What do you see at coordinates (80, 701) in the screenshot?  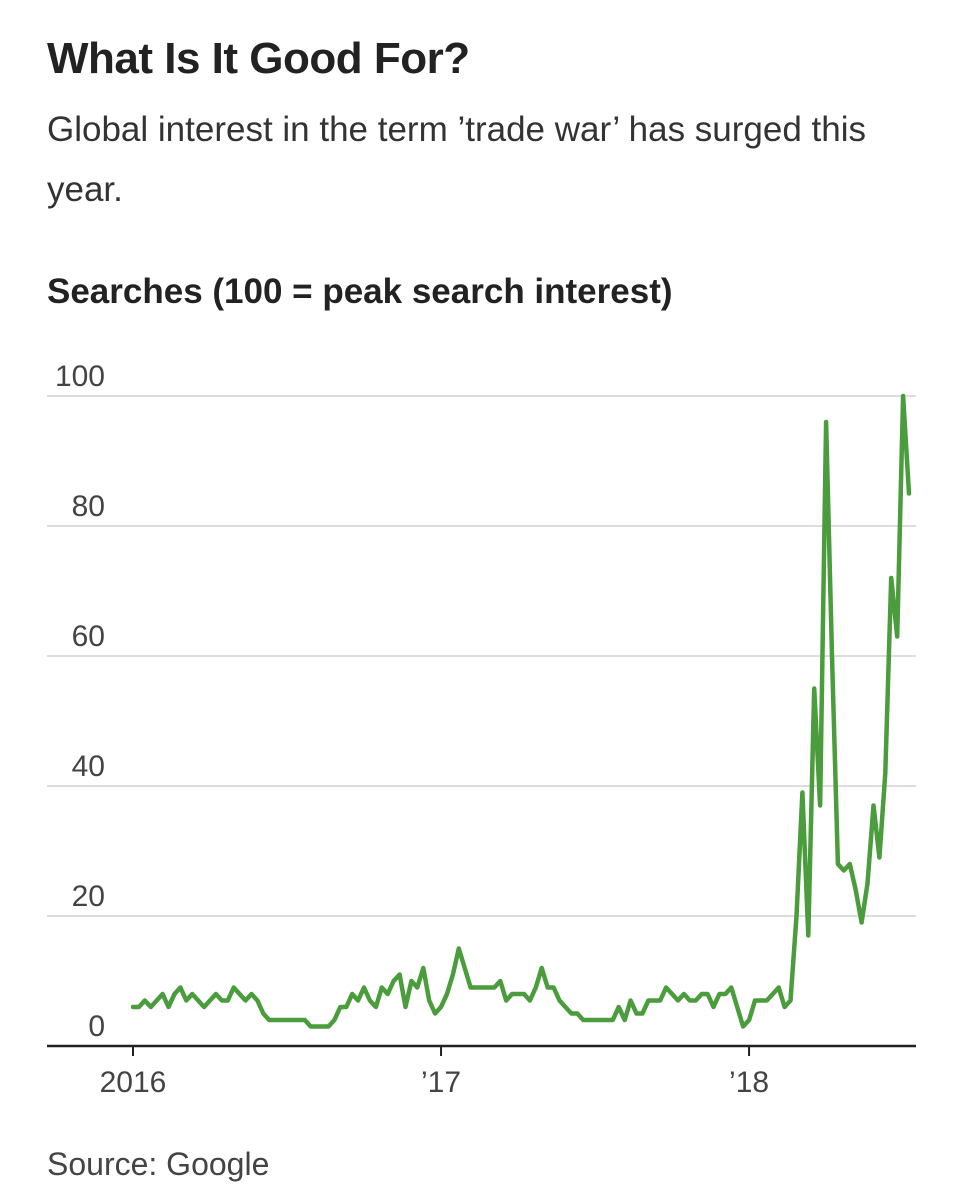 I see `y-tick-labels: 0 20 40 60 80 100` at bounding box center [80, 701].